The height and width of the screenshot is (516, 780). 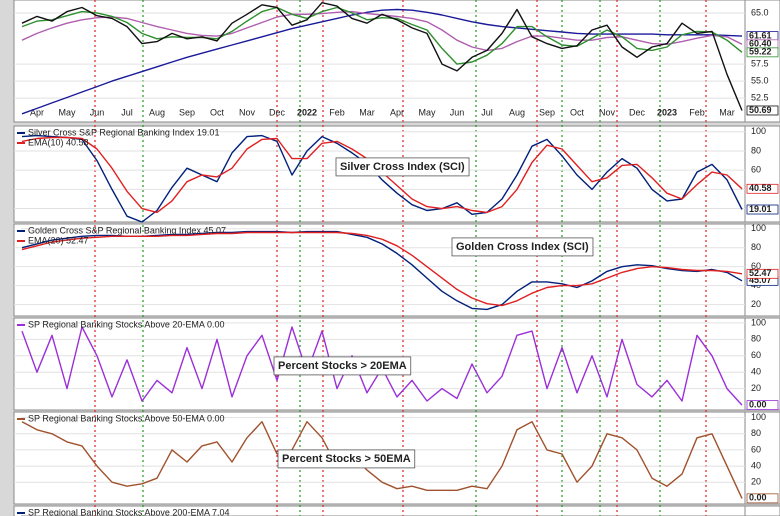 I want to click on last-value-label: 19.01, so click(x=760, y=209).